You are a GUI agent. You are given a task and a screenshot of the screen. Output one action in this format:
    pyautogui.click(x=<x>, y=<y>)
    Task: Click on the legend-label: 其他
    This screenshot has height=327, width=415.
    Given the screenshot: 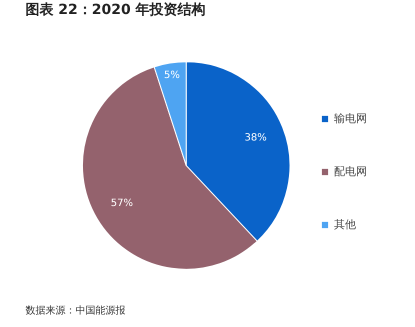 What is the action you would take?
    pyautogui.click(x=345, y=224)
    